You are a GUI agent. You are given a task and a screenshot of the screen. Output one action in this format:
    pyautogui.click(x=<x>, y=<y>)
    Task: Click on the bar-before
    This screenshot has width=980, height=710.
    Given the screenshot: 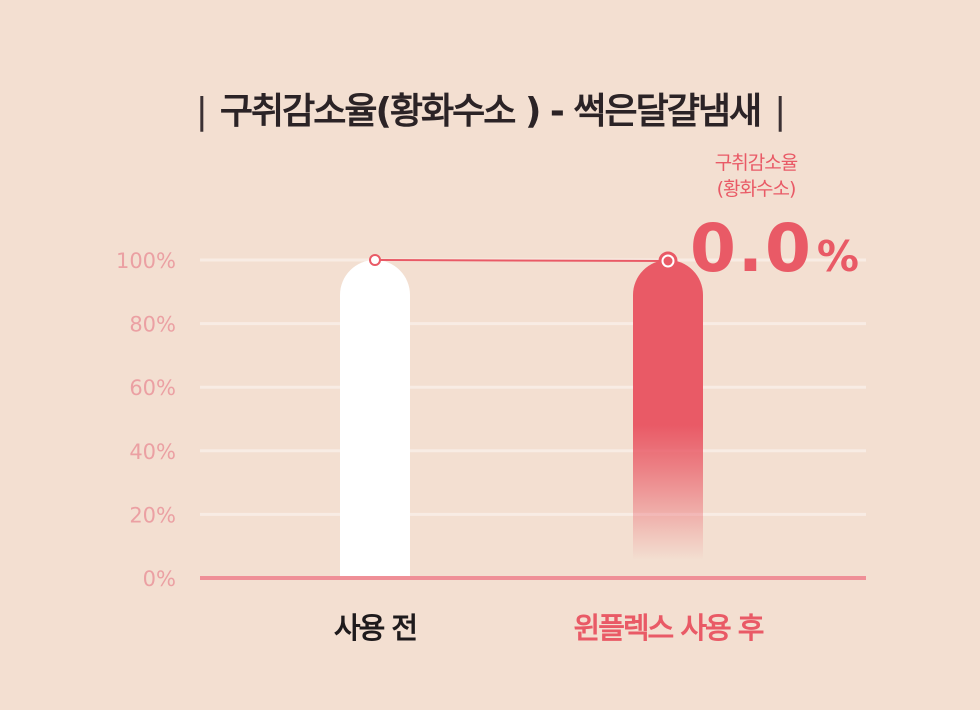 What is the action you would take?
    pyautogui.click(x=375, y=418)
    